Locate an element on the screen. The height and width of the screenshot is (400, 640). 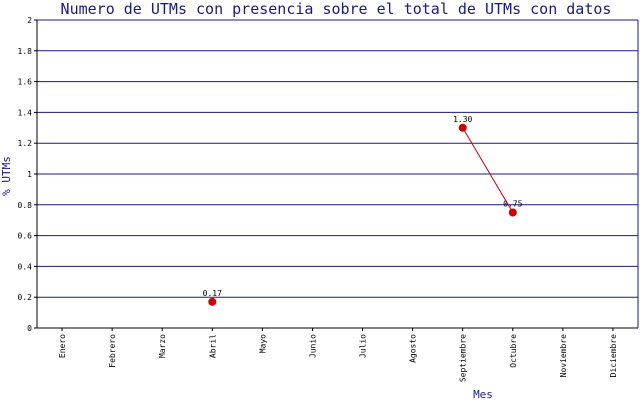
x-tick-label: Septiembre is located at coordinates (463, 358).